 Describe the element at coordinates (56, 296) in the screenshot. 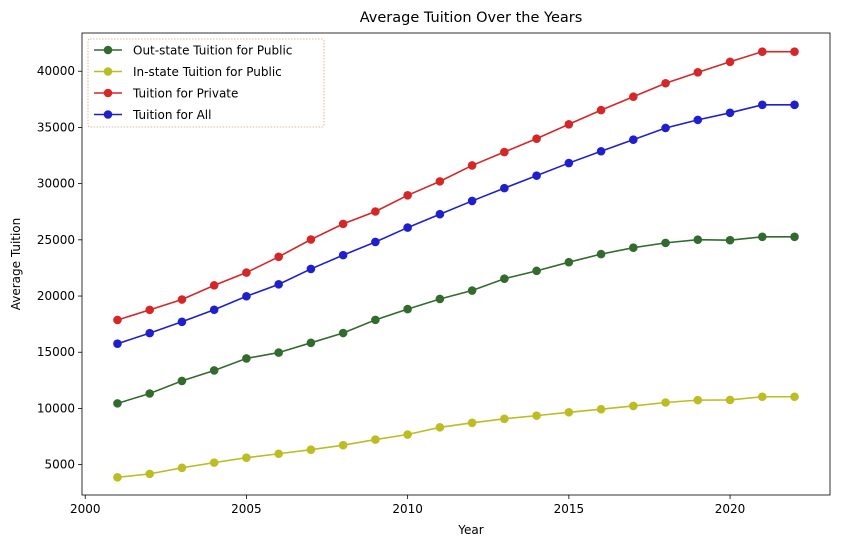

I see `y-tick-label: 20000` at that location.